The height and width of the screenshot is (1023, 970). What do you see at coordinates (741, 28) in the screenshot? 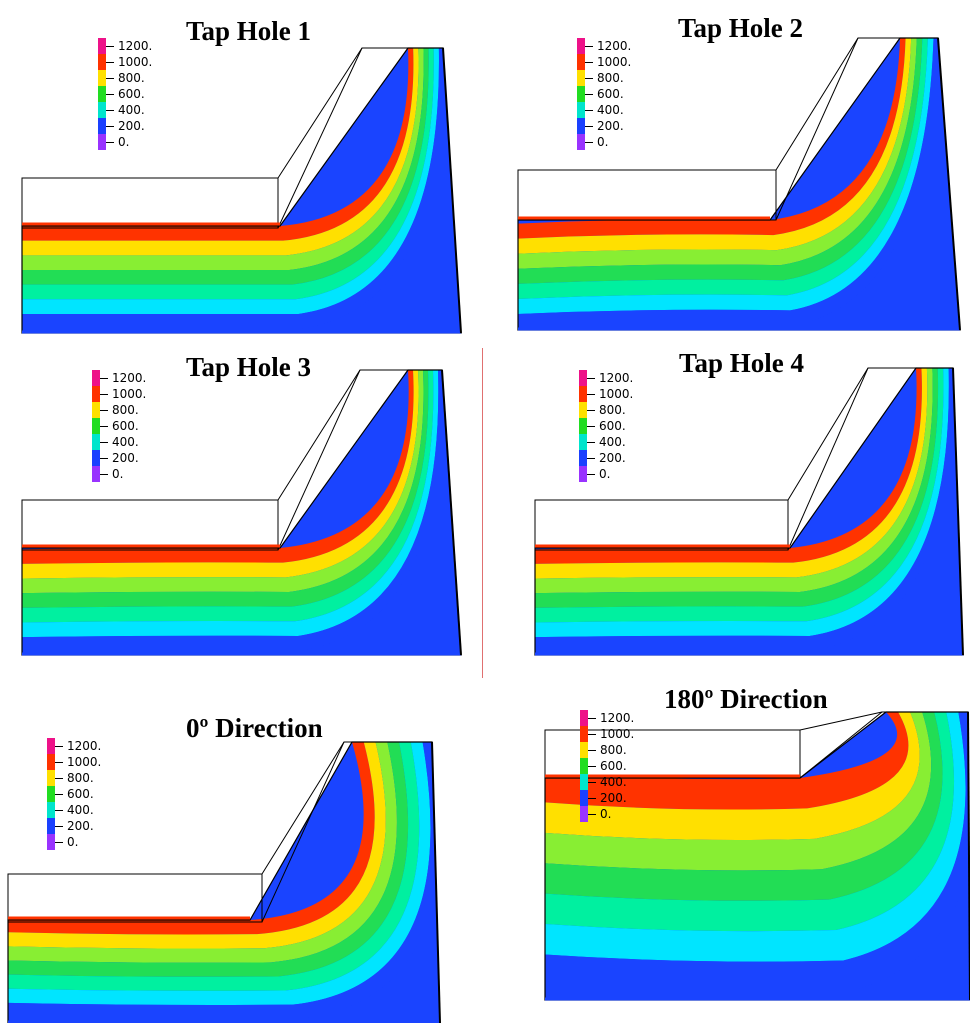
I see `panel-title: Tap Hole 2` at bounding box center [741, 28].